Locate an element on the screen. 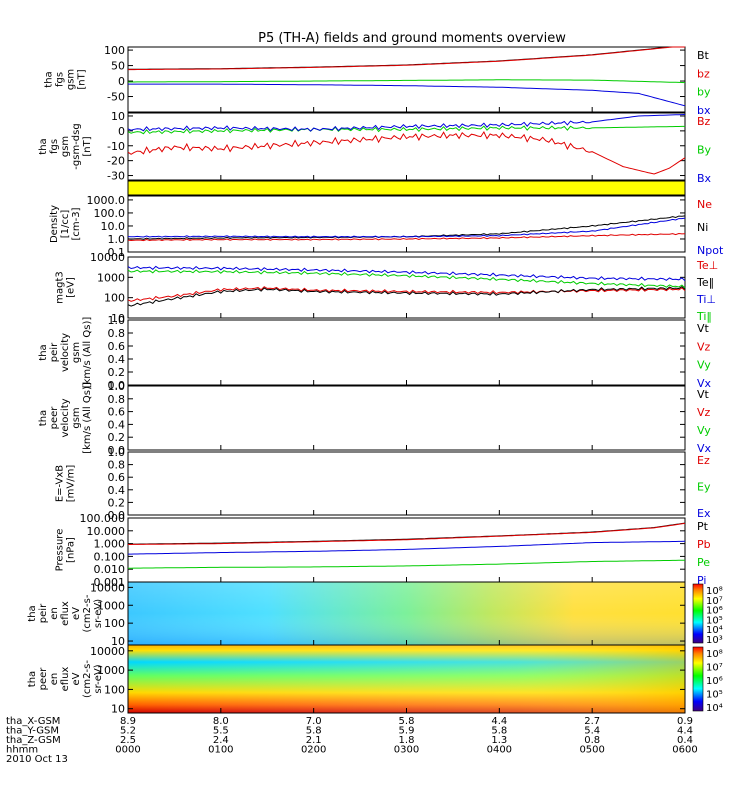 The width and height of the screenshot is (750, 800). y-tick-label: 1000.0 is located at coordinates (106, 200).